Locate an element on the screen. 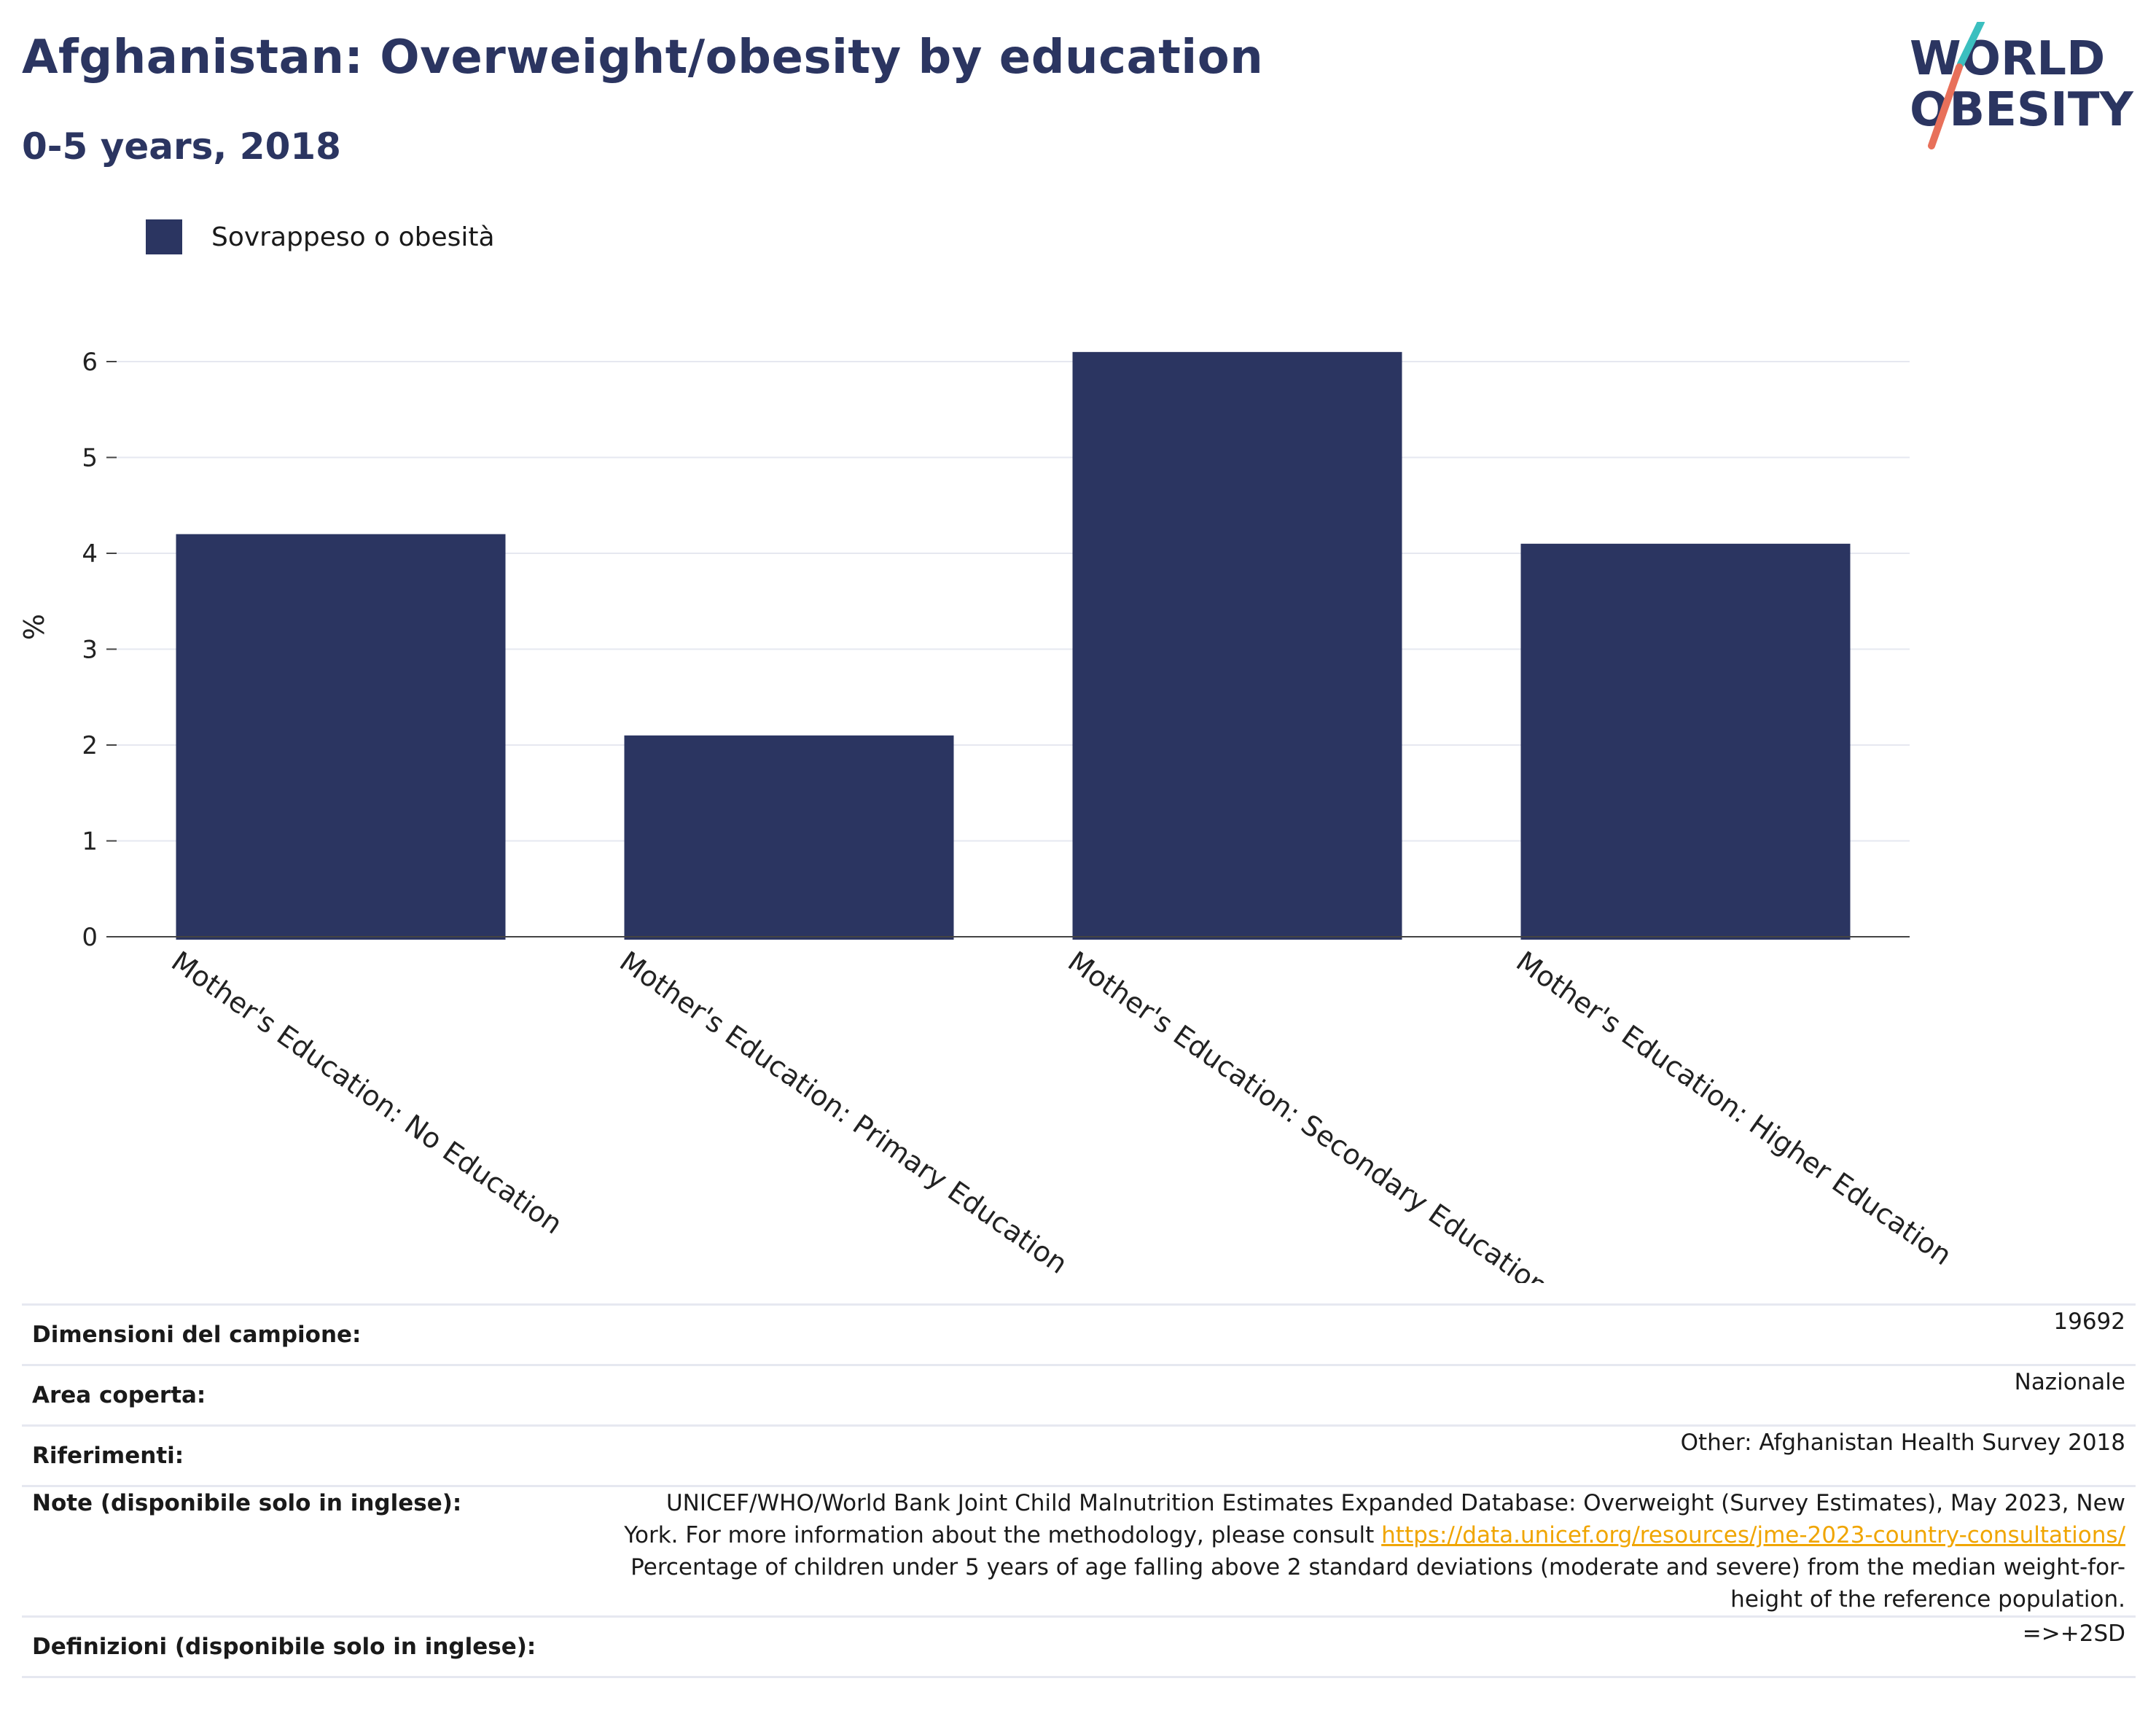 The width and height of the screenshot is (2156, 1735). logo-slash-bottom-icon is located at coordinates (1945, 106).